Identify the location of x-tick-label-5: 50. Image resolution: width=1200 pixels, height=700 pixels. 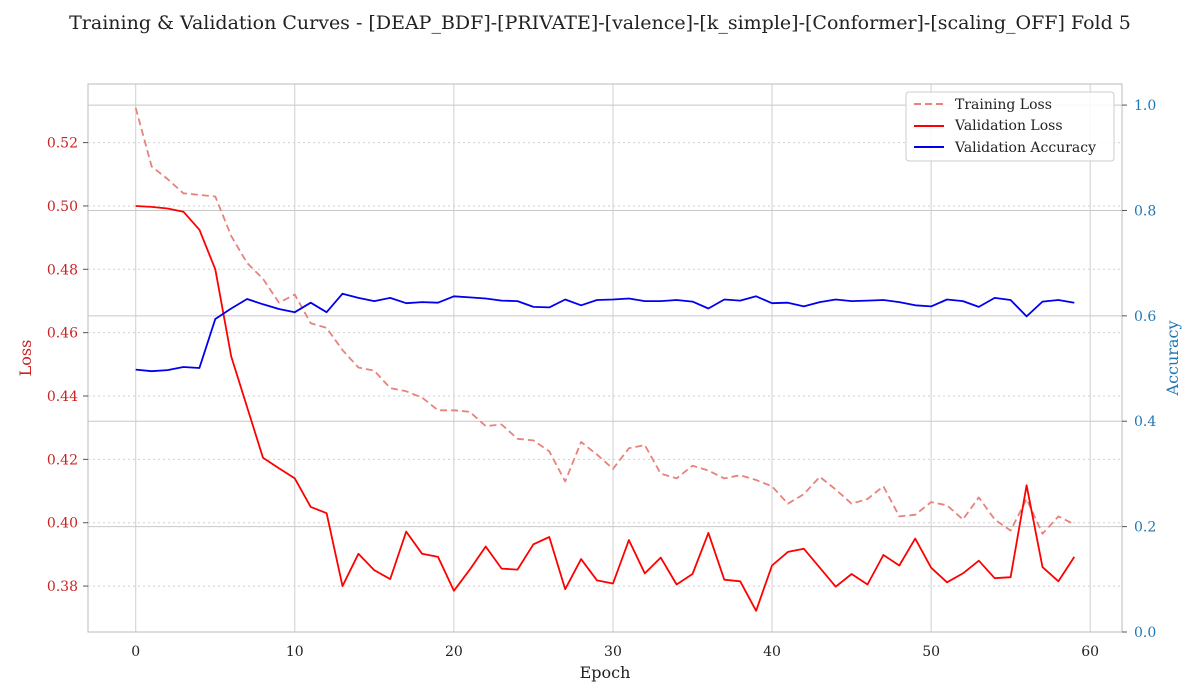
(931, 652).